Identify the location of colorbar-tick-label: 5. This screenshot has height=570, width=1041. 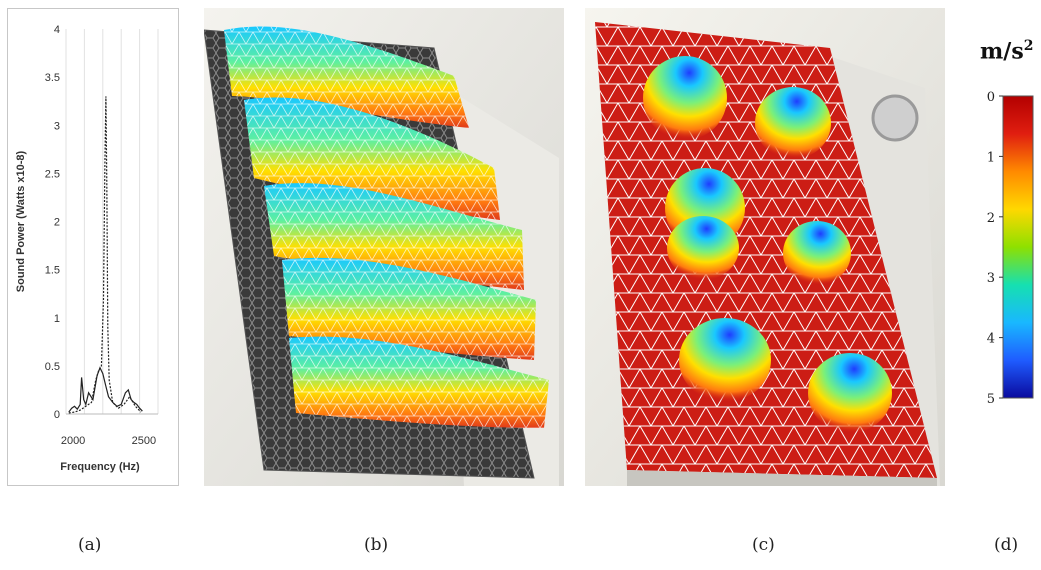
(991, 399).